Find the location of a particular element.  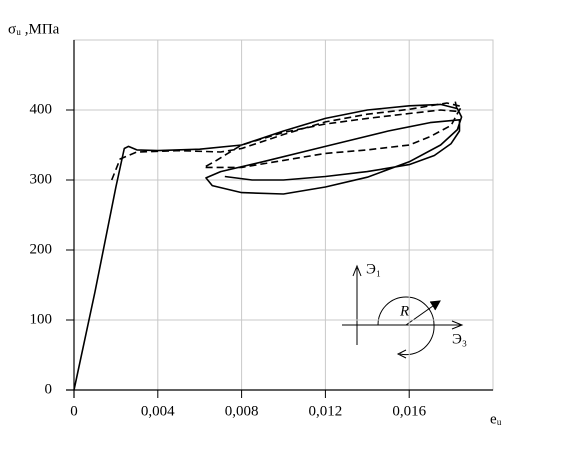

x-tick-label: 0,004 is located at coordinates (158, 411).